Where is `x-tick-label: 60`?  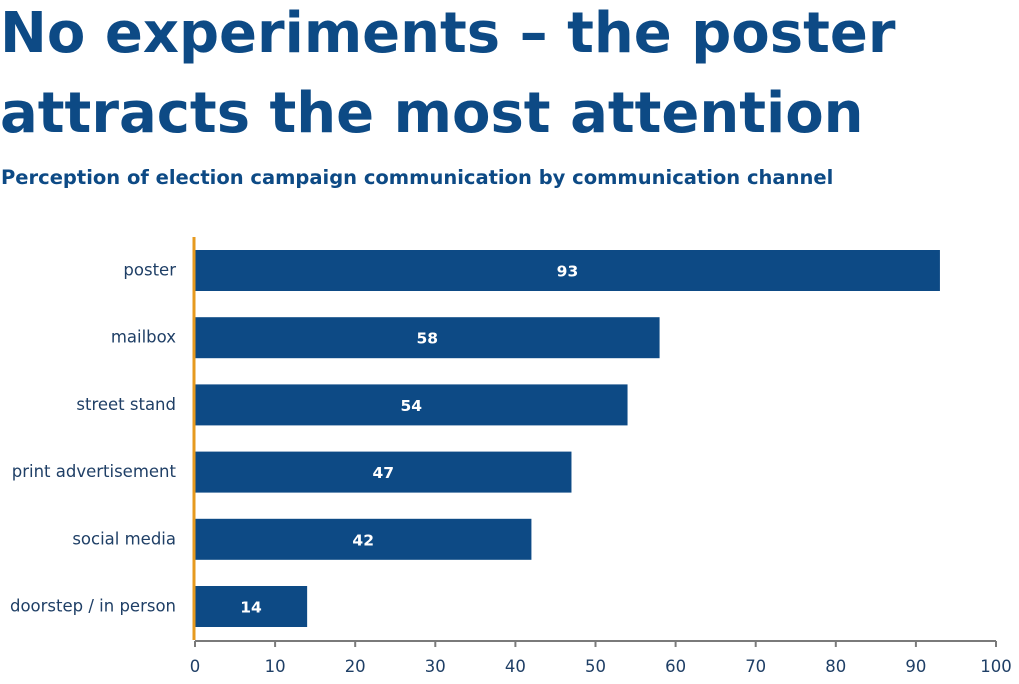
x-tick-label: 60 is located at coordinates (675, 666).